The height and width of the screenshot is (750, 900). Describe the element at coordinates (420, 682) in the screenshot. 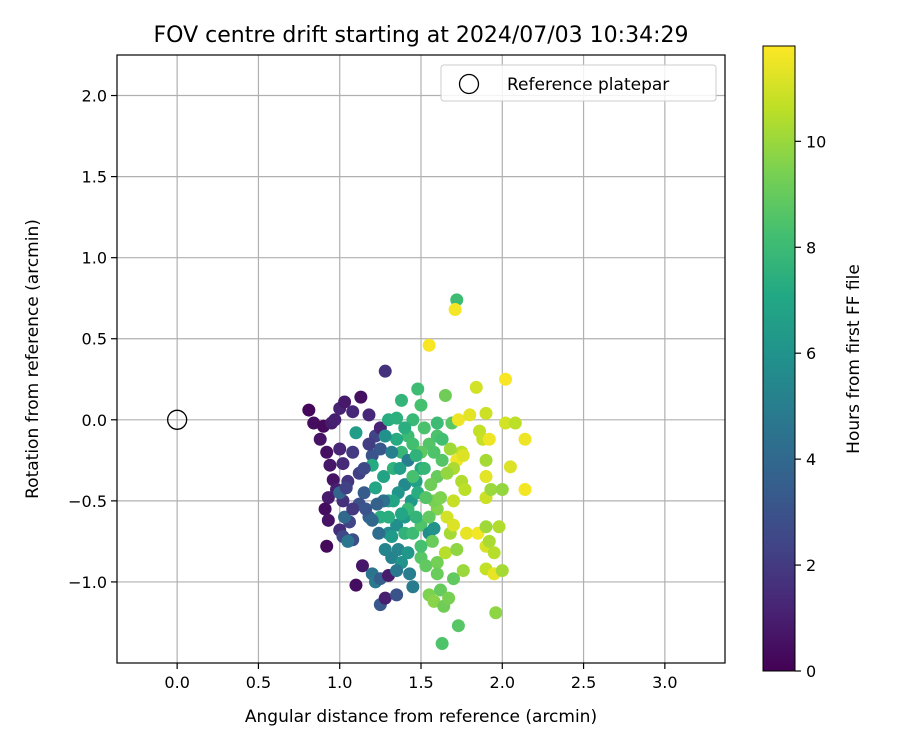

I see `x-tick-label: 1.5` at that location.